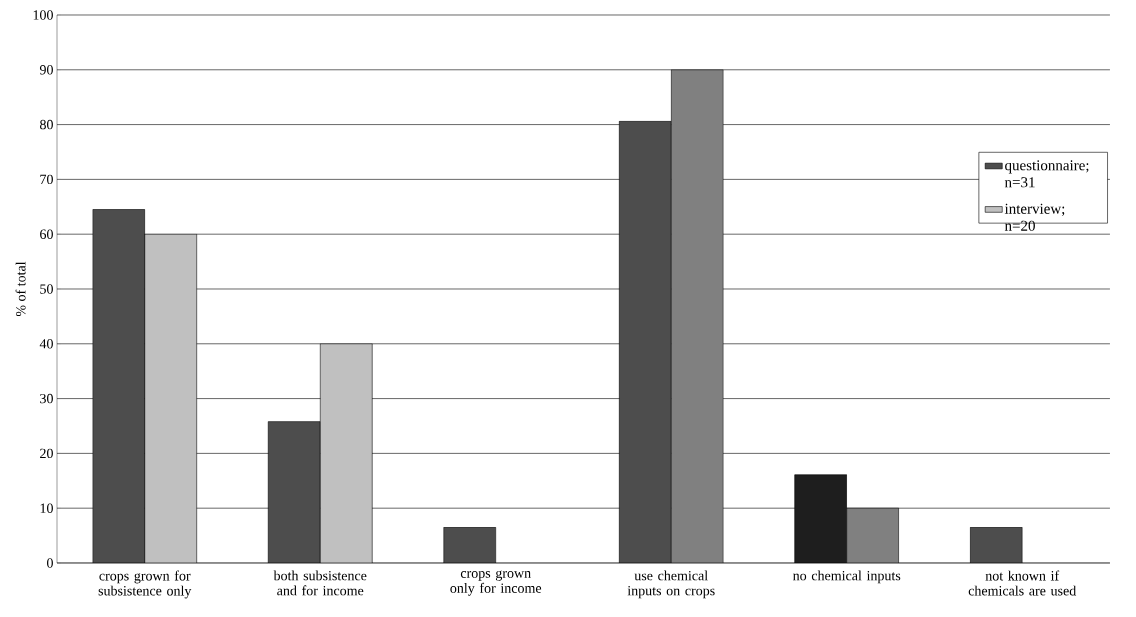 The width and height of the screenshot is (1136, 617). Describe the element at coordinates (1022, 583) in the screenshot. I see `x-tick-label: not known if chemicals are used` at that location.